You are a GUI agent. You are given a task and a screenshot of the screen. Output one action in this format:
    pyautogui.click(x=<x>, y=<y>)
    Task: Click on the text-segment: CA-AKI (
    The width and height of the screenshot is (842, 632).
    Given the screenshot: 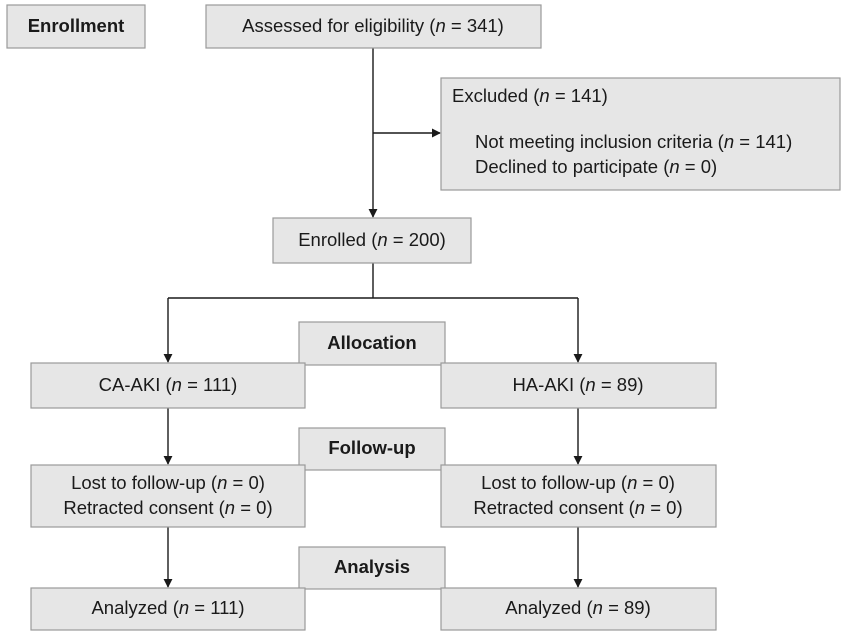 What is the action you would take?
    pyautogui.click(x=136, y=384)
    